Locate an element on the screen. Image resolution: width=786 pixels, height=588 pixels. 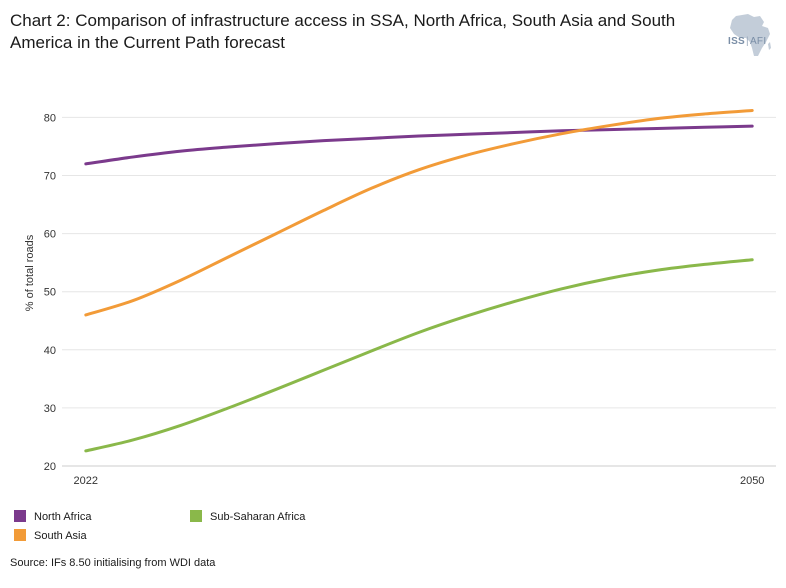
legend-label-sub-saharan-africa: Sub-Saharan Africa is located at coordinates (258, 517).